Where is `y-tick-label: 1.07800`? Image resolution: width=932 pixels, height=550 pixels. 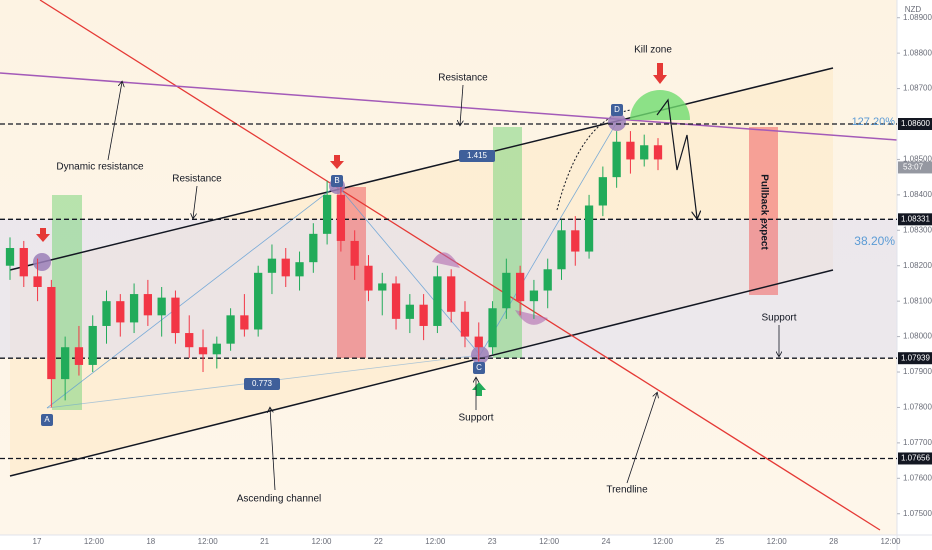 y-tick-label: 1.07800 is located at coordinates (917, 407).